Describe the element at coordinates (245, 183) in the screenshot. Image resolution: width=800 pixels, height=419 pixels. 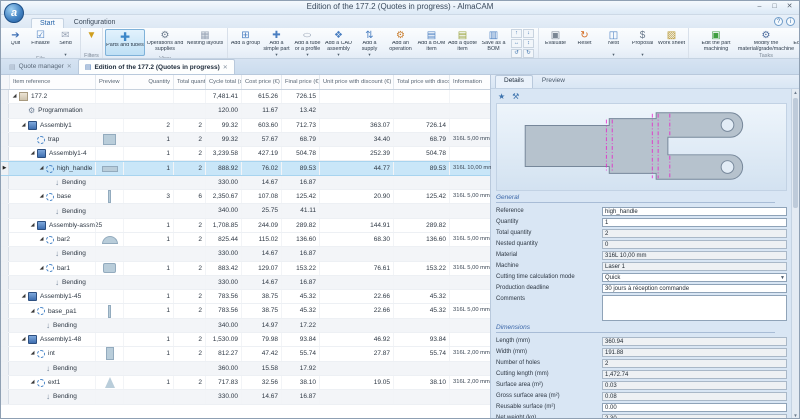
I see `table-row-bending-6: ↓ Bending 330.00 14.67 16.87` at that location.